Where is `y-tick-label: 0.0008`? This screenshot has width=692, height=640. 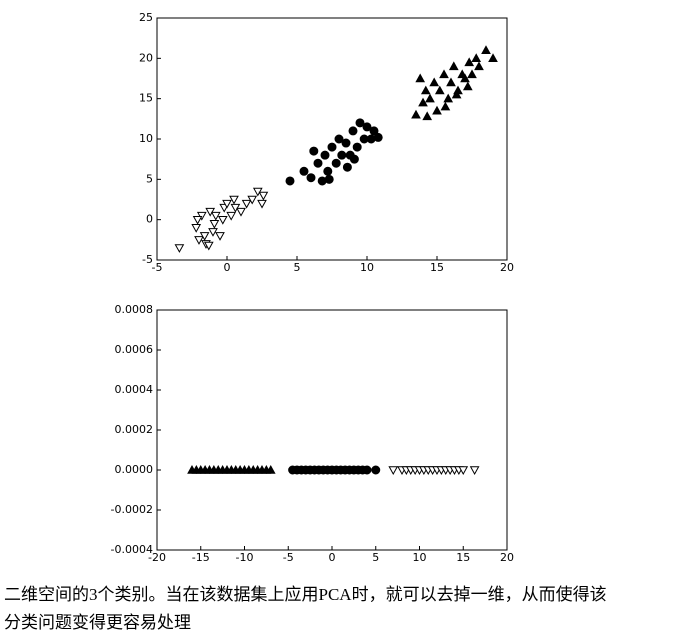 y-tick-label: 0.0008 is located at coordinates (134, 309).